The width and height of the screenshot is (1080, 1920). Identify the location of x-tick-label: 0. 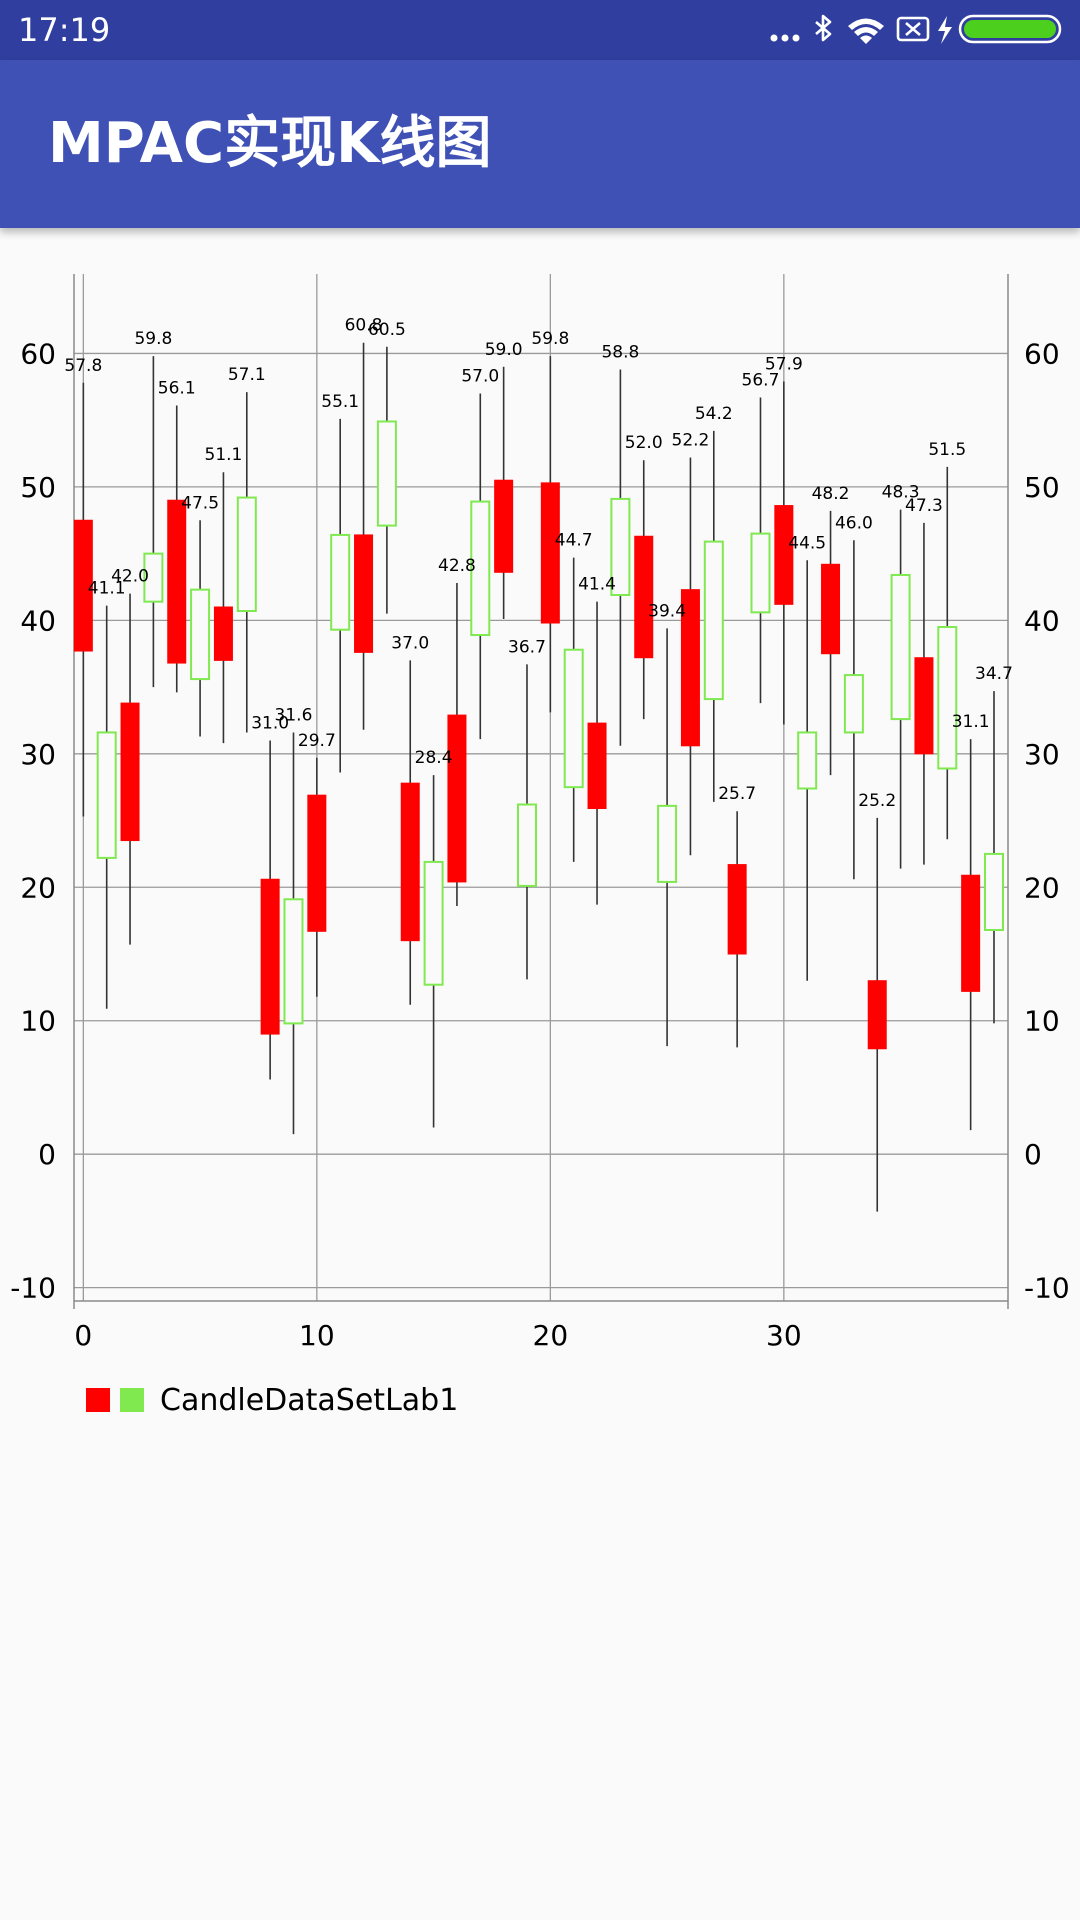
(83, 1334).